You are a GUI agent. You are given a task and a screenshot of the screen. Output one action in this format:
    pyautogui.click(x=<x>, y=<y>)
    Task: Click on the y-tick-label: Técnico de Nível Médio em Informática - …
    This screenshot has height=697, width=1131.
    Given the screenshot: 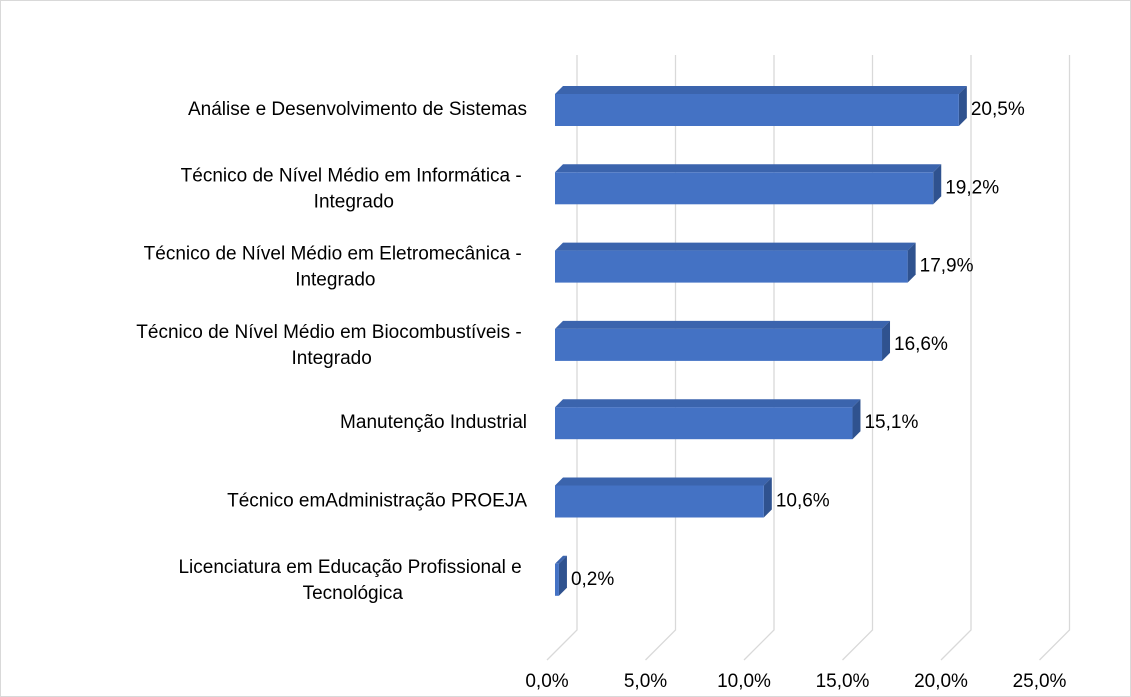 What is the action you would take?
    pyautogui.click(x=354, y=188)
    